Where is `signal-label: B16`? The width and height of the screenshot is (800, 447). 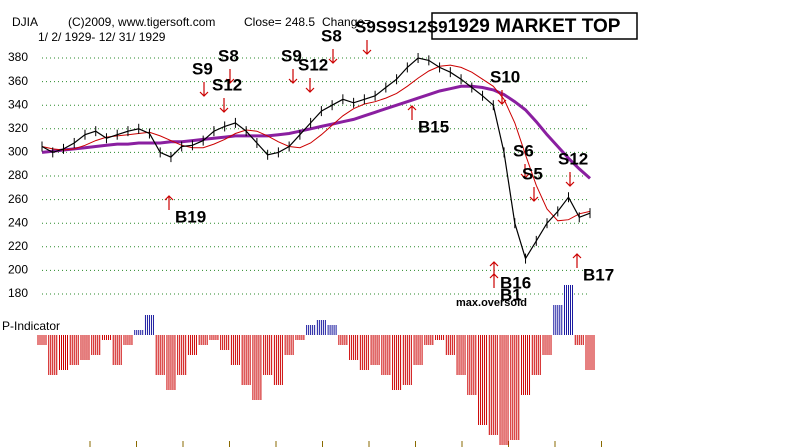 signal-label: B16 is located at coordinates (515, 282).